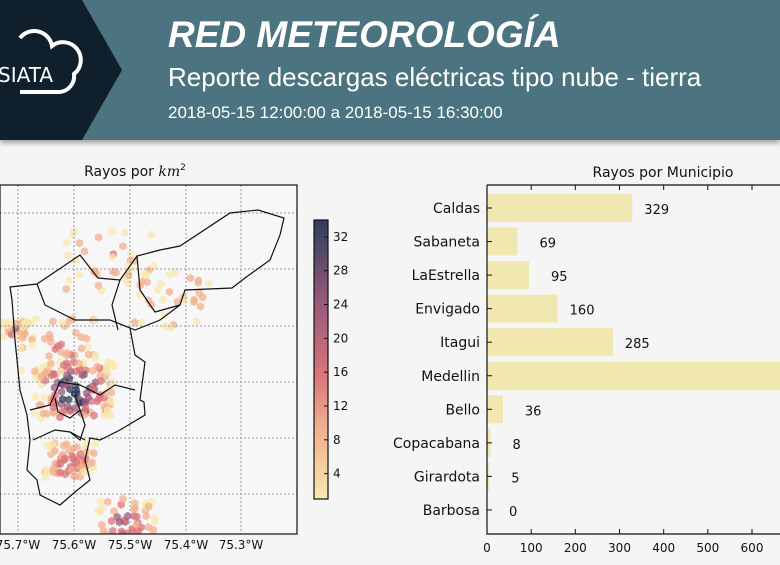 The height and width of the screenshot is (565, 780). What do you see at coordinates (495, 409) in the screenshot?
I see `bar-bello` at bounding box center [495, 409].